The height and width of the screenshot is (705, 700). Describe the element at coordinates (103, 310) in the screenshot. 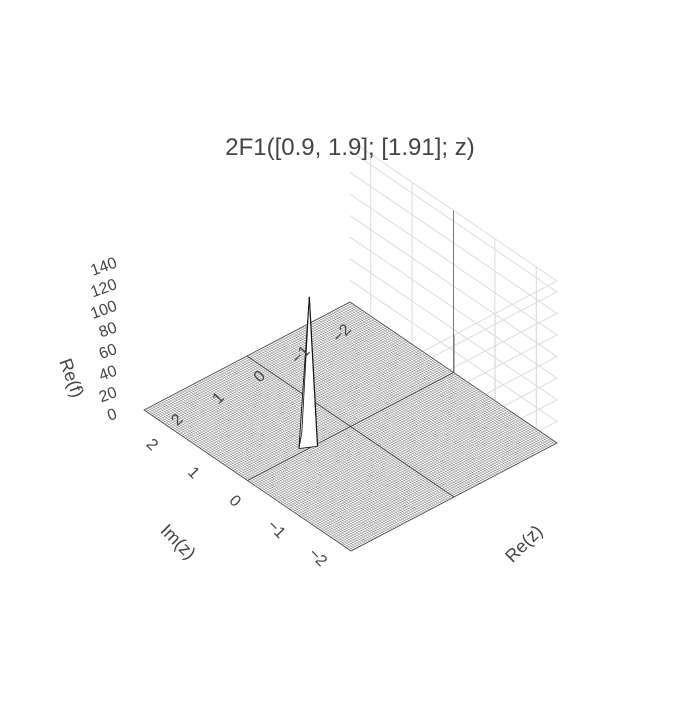

I see `z-tick-label: 100` at that location.